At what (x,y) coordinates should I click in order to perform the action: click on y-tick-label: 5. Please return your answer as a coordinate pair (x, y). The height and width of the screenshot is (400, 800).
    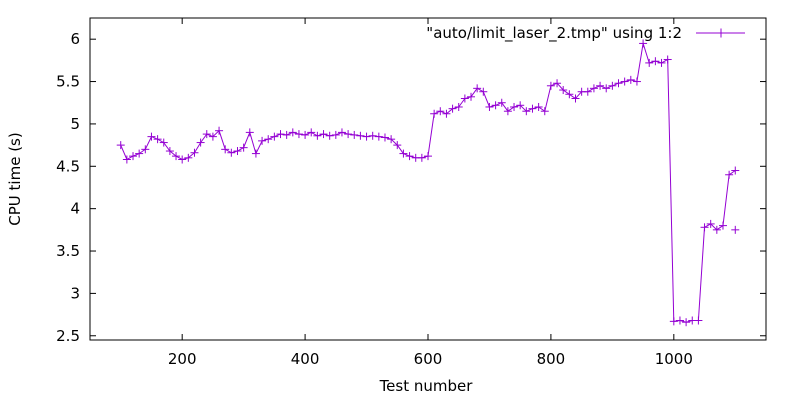
    Looking at the image, I should click on (75, 124).